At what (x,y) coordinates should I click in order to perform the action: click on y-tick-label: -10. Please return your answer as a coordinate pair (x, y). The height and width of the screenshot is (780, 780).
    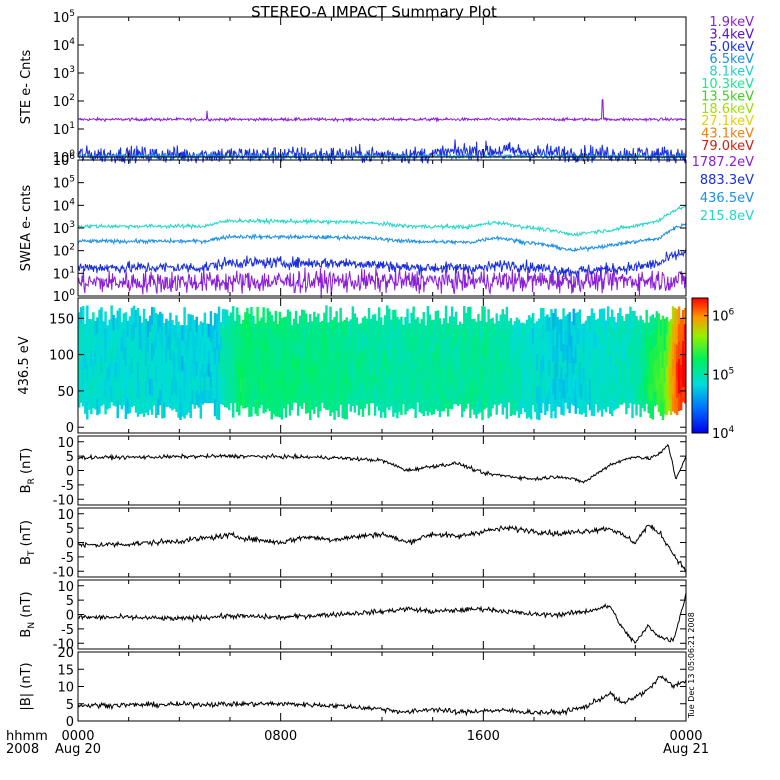
    Looking at the image, I should click on (63, 572).